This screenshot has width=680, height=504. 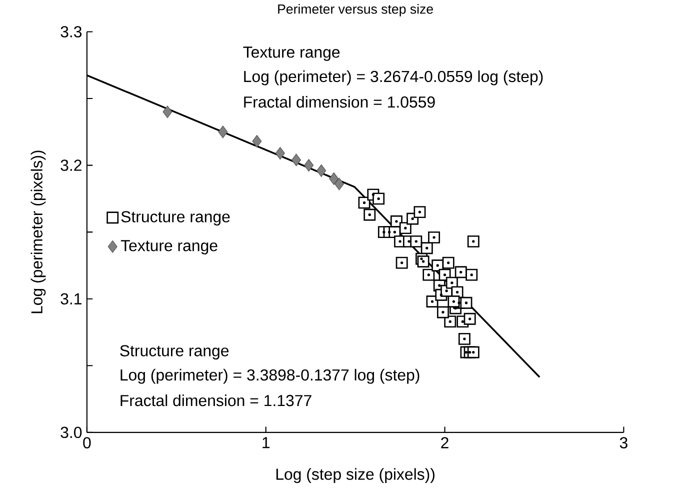 What do you see at coordinates (624, 442) in the screenshot?
I see `x-tick-label: 3` at bounding box center [624, 442].